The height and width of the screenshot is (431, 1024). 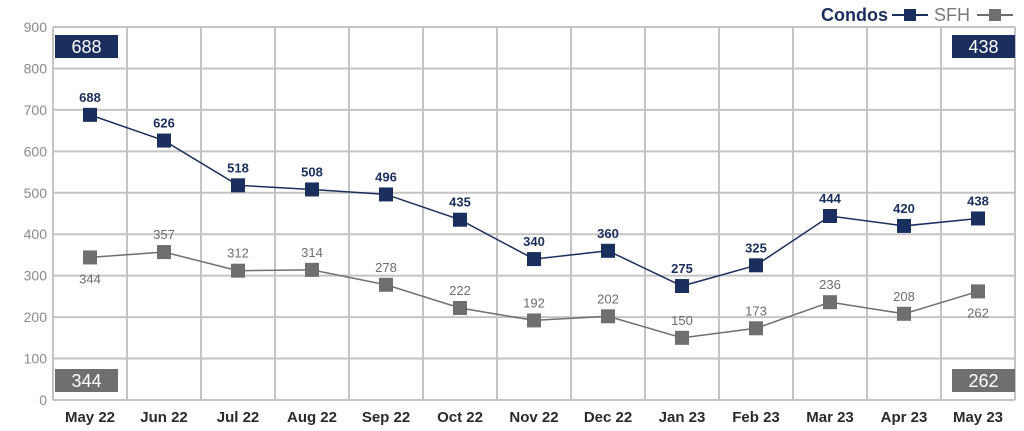 I want to click on y-tick-label: 600, so click(x=36, y=151).